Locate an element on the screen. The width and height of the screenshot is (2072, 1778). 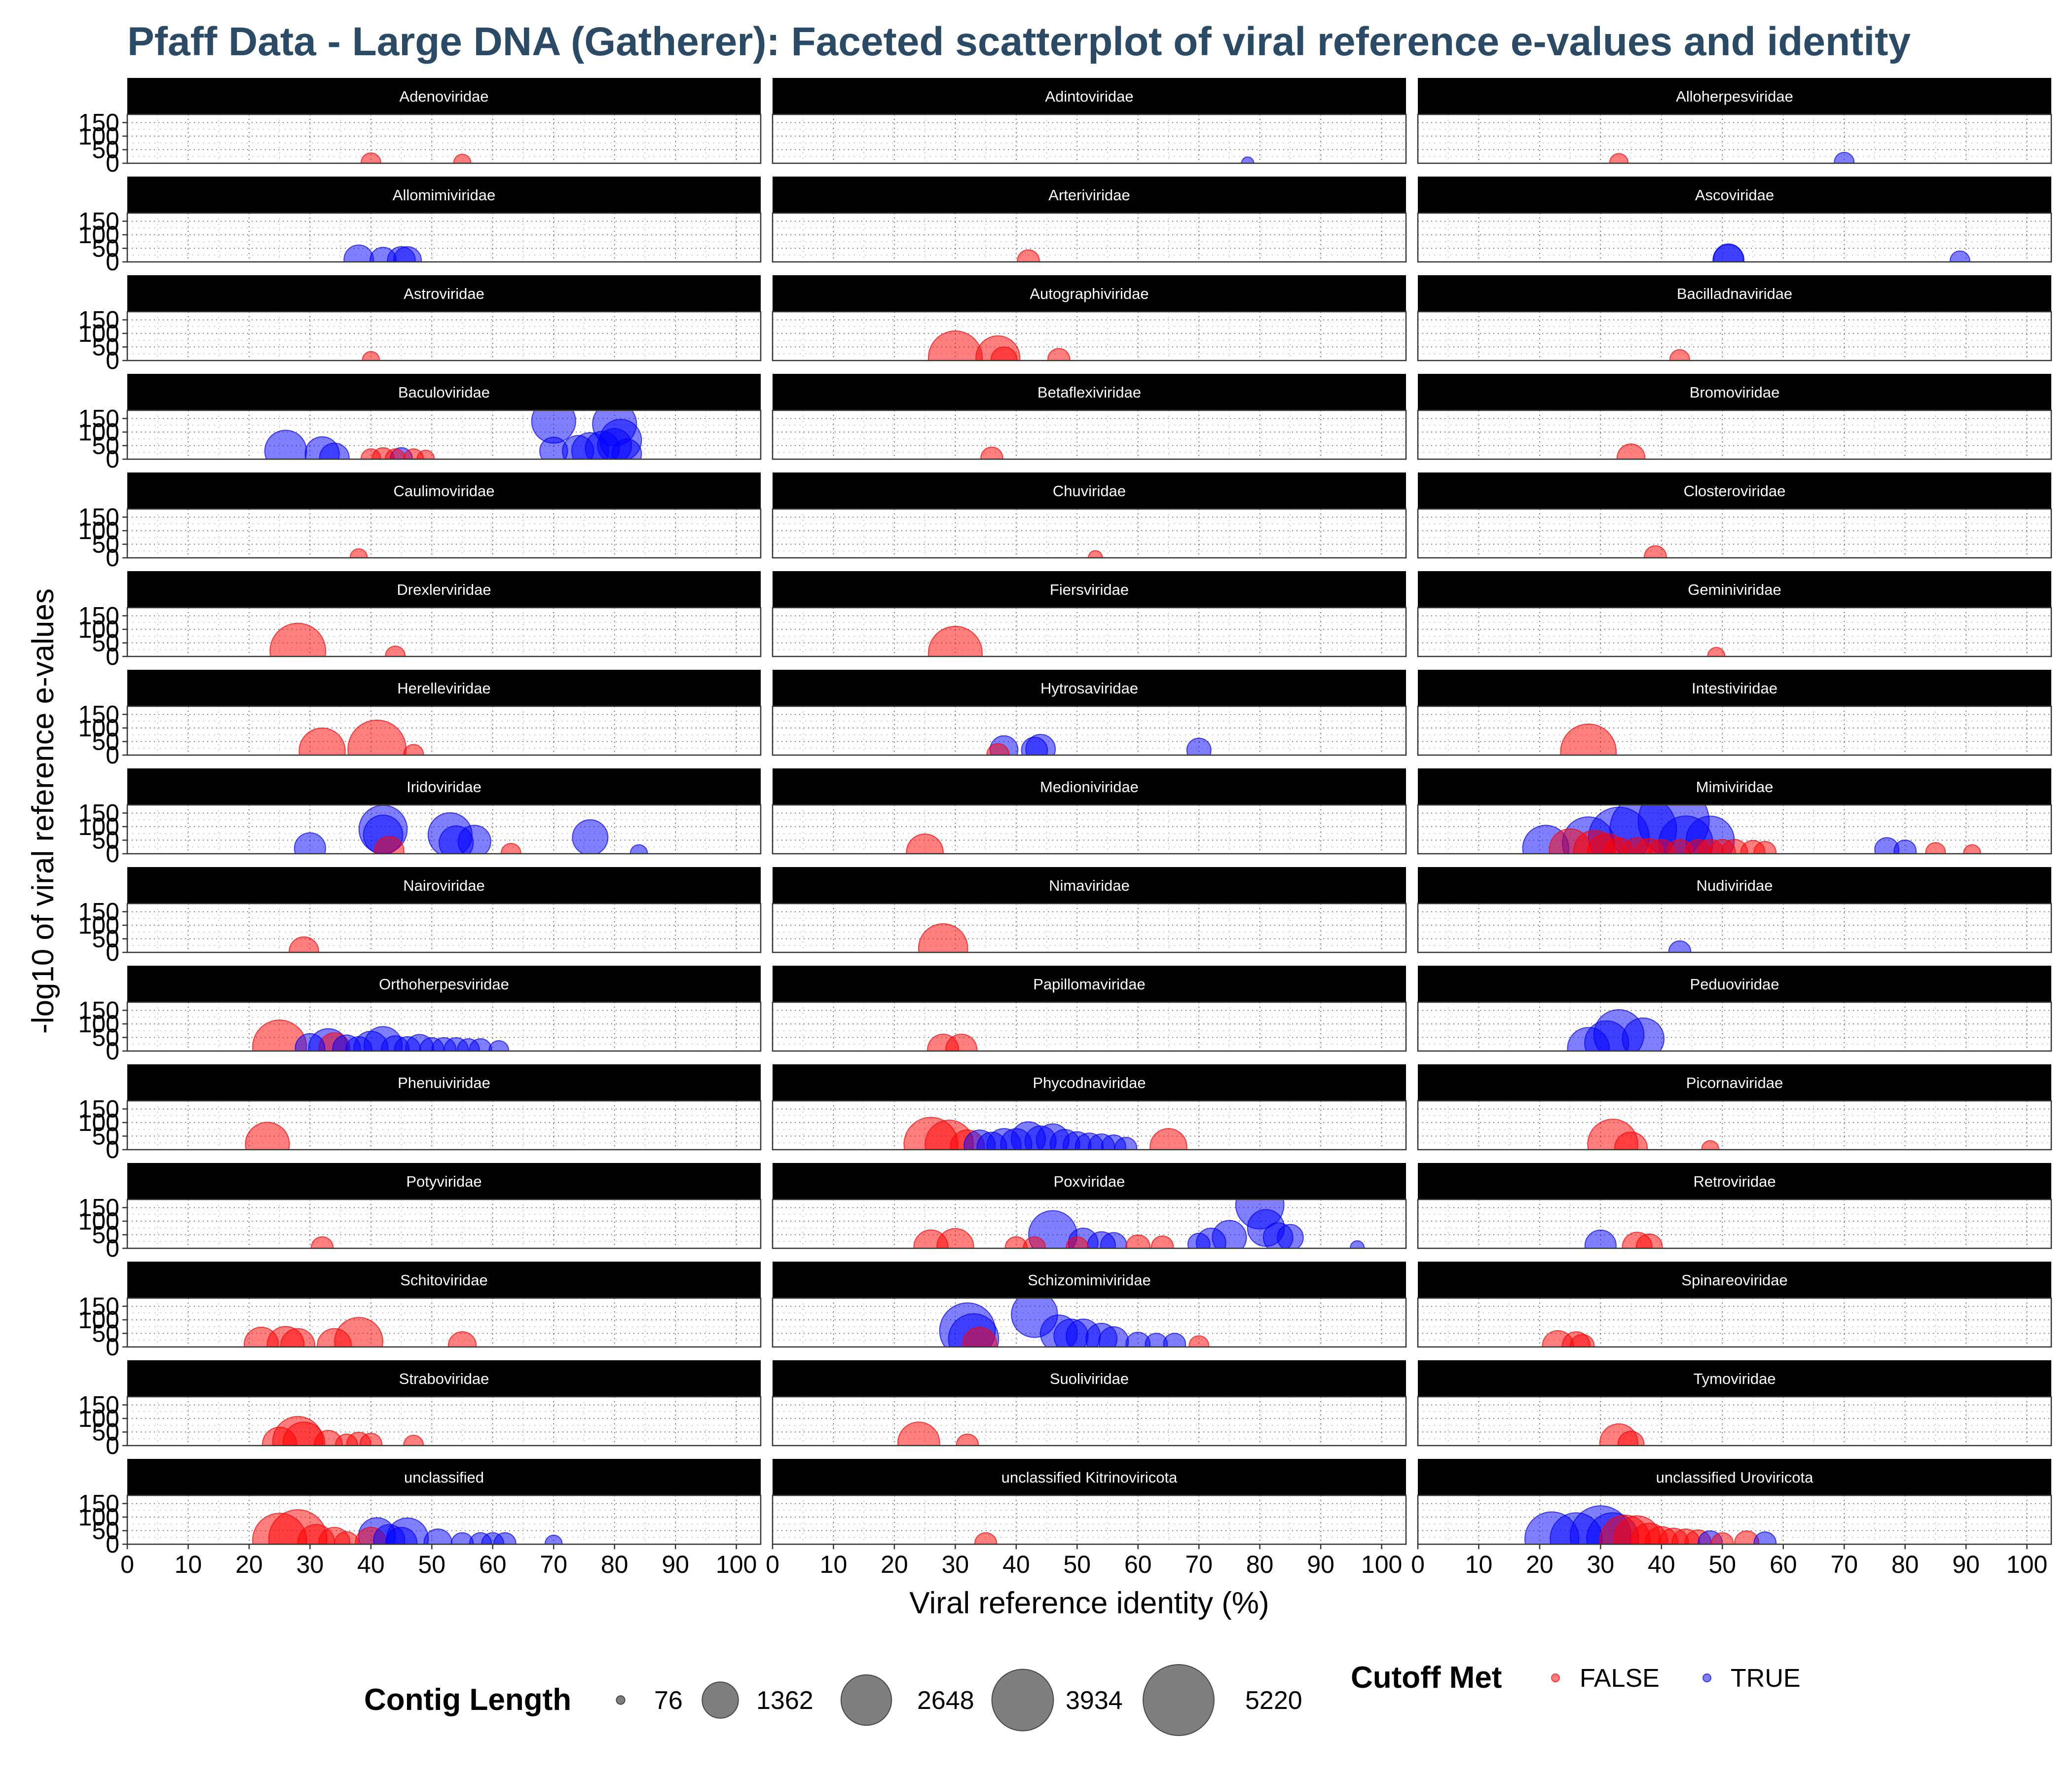
facet-label: Fiersviridae is located at coordinates (1090, 589).